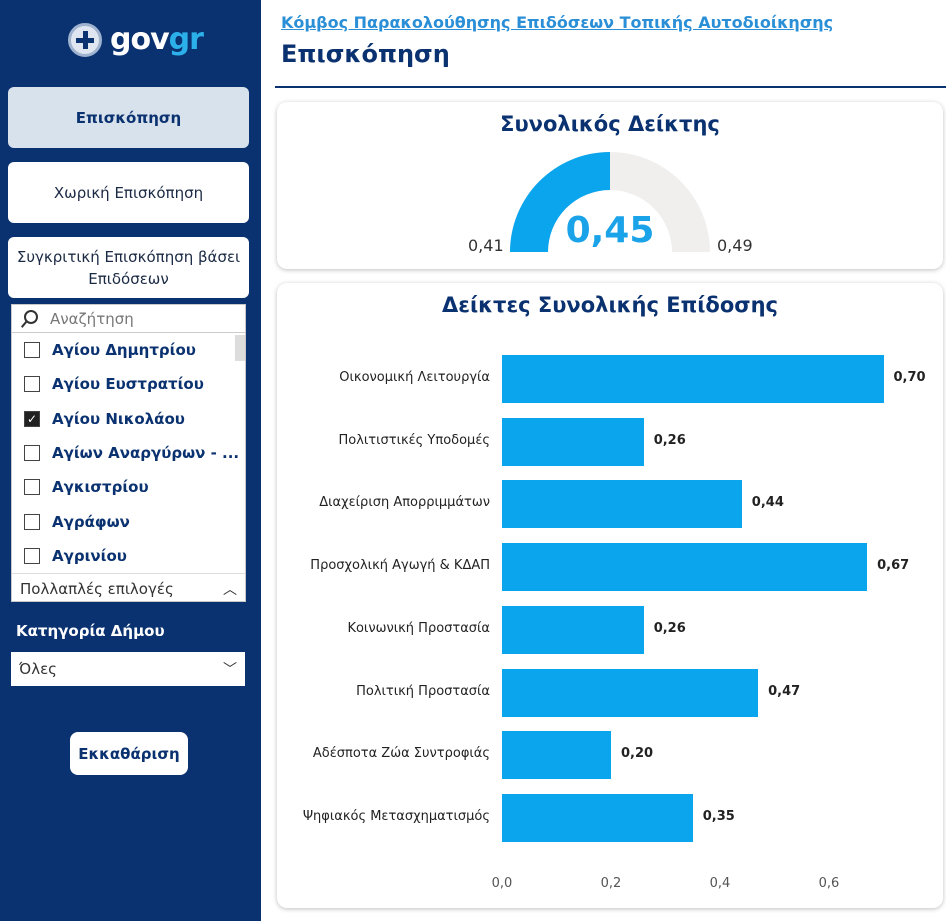  I want to click on category-label: Κοινωνική Προστασία, so click(418, 628).